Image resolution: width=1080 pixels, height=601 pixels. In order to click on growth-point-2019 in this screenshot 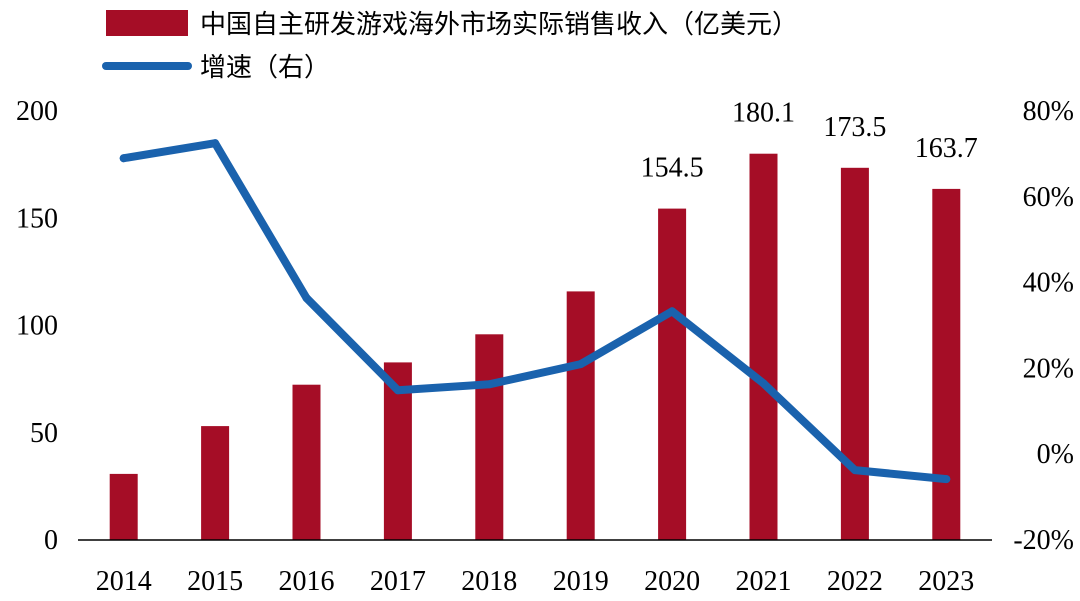, I will do `click(580, 364)`.